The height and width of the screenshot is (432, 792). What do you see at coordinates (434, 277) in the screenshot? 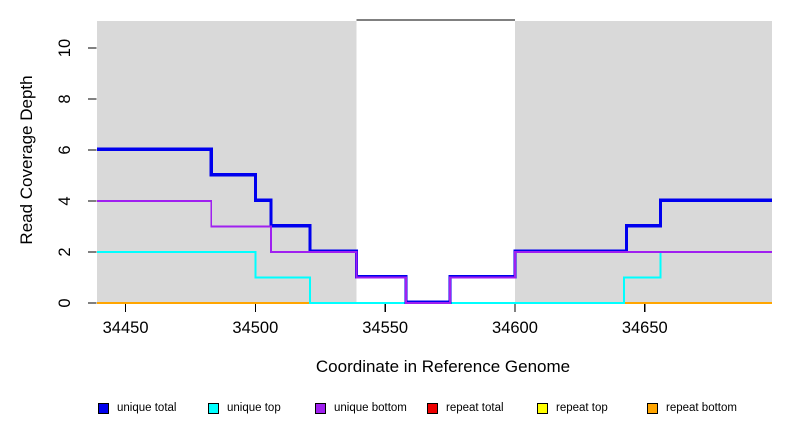
I see `series-line-unique-top` at bounding box center [434, 277].